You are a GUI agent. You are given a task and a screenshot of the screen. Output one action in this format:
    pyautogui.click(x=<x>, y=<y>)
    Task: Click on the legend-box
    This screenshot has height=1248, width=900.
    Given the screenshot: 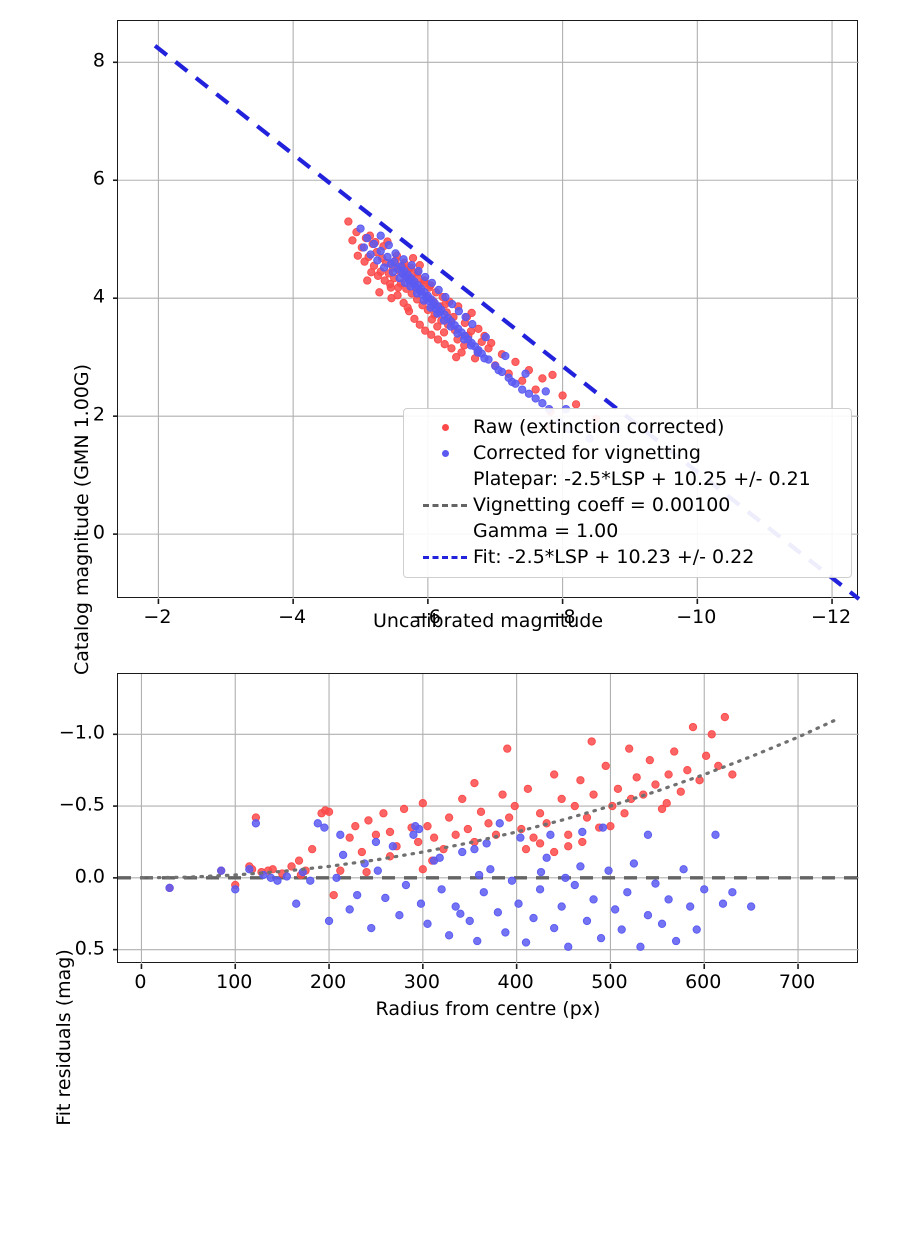 What is the action you would take?
    pyautogui.click(x=627, y=493)
    